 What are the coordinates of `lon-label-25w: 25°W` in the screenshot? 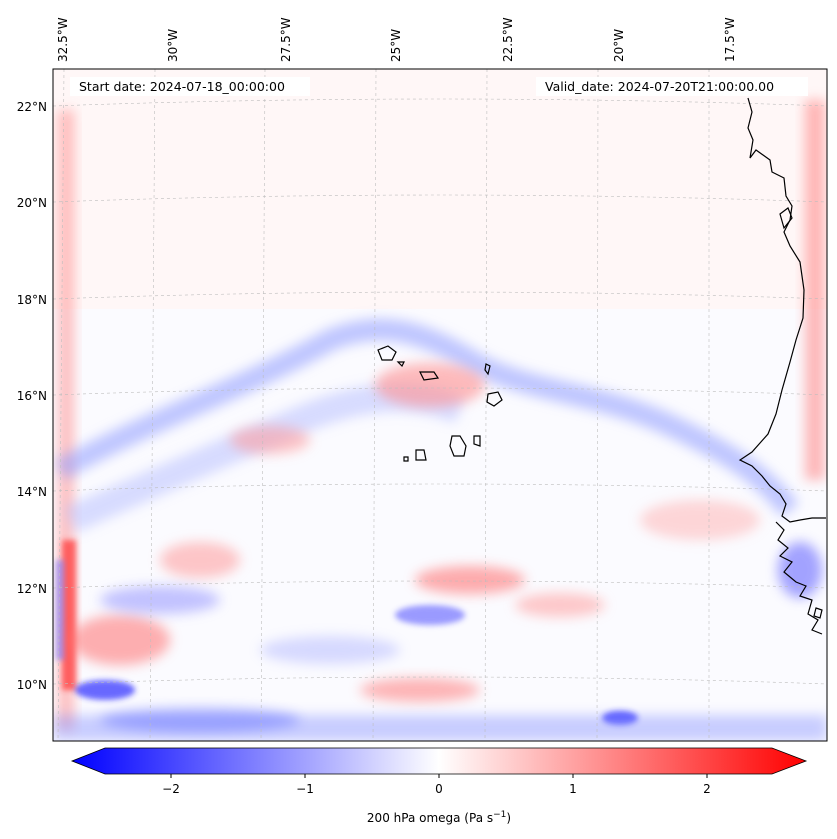 It's located at (396, 45).